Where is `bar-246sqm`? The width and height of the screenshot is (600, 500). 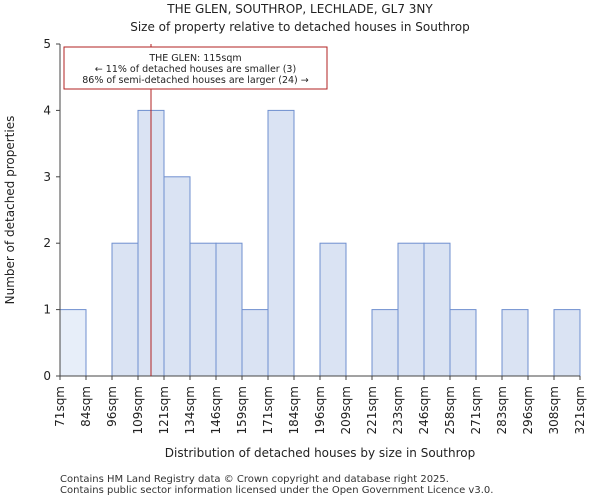 bar-246sqm is located at coordinates (437, 309).